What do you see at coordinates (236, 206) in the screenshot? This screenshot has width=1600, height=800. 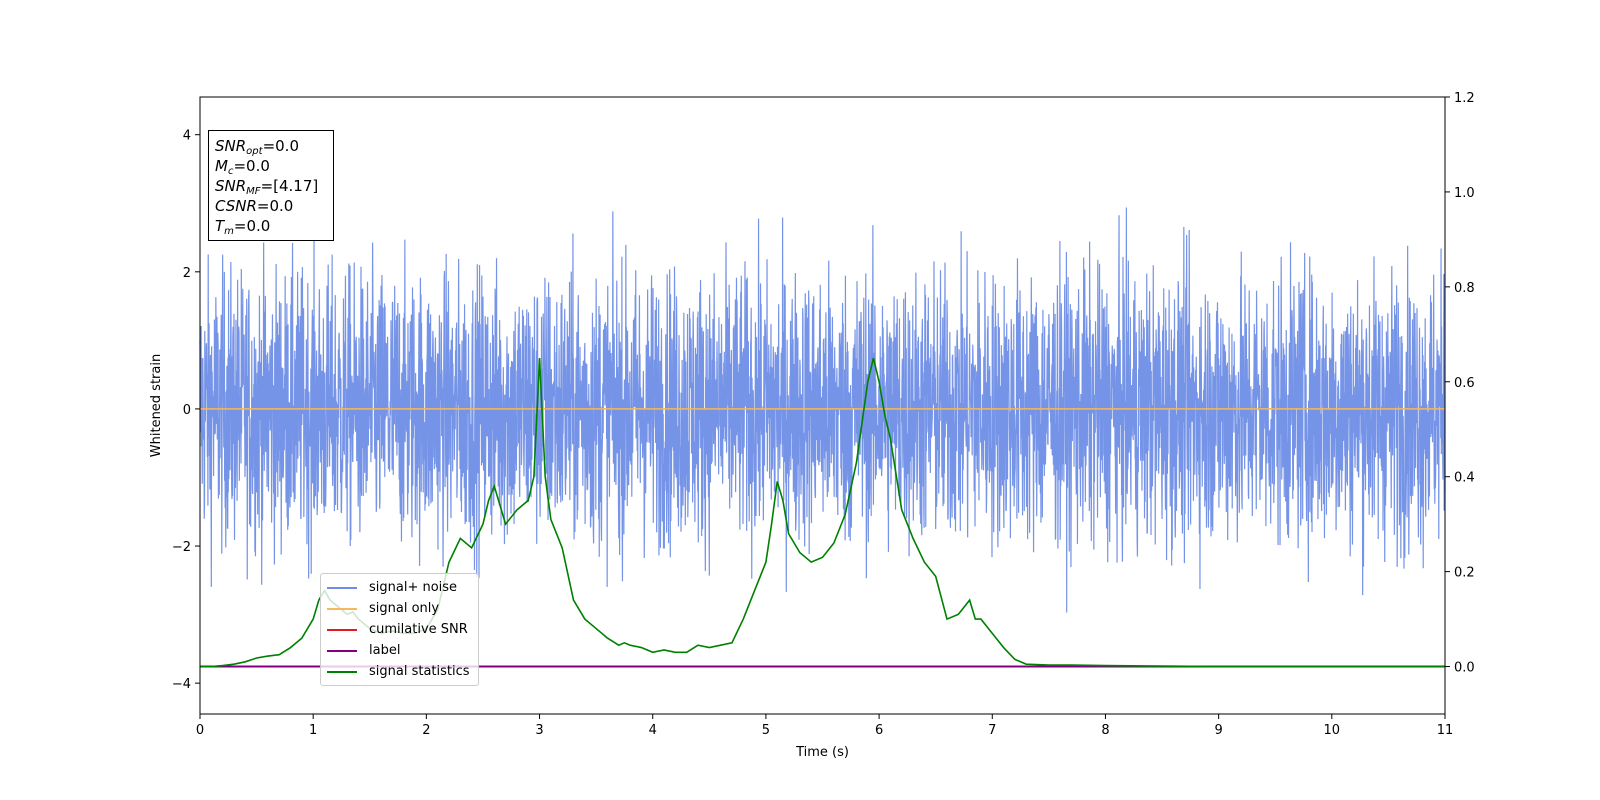 I see `csnr-symbol: CSNR` at bounding box center [236, 206].